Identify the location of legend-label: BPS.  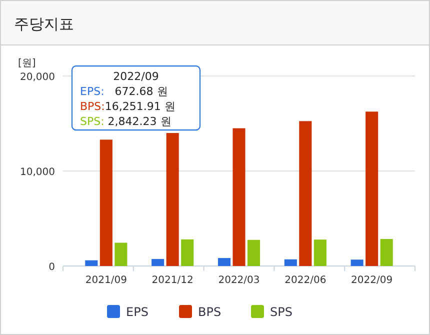
(210, 312).